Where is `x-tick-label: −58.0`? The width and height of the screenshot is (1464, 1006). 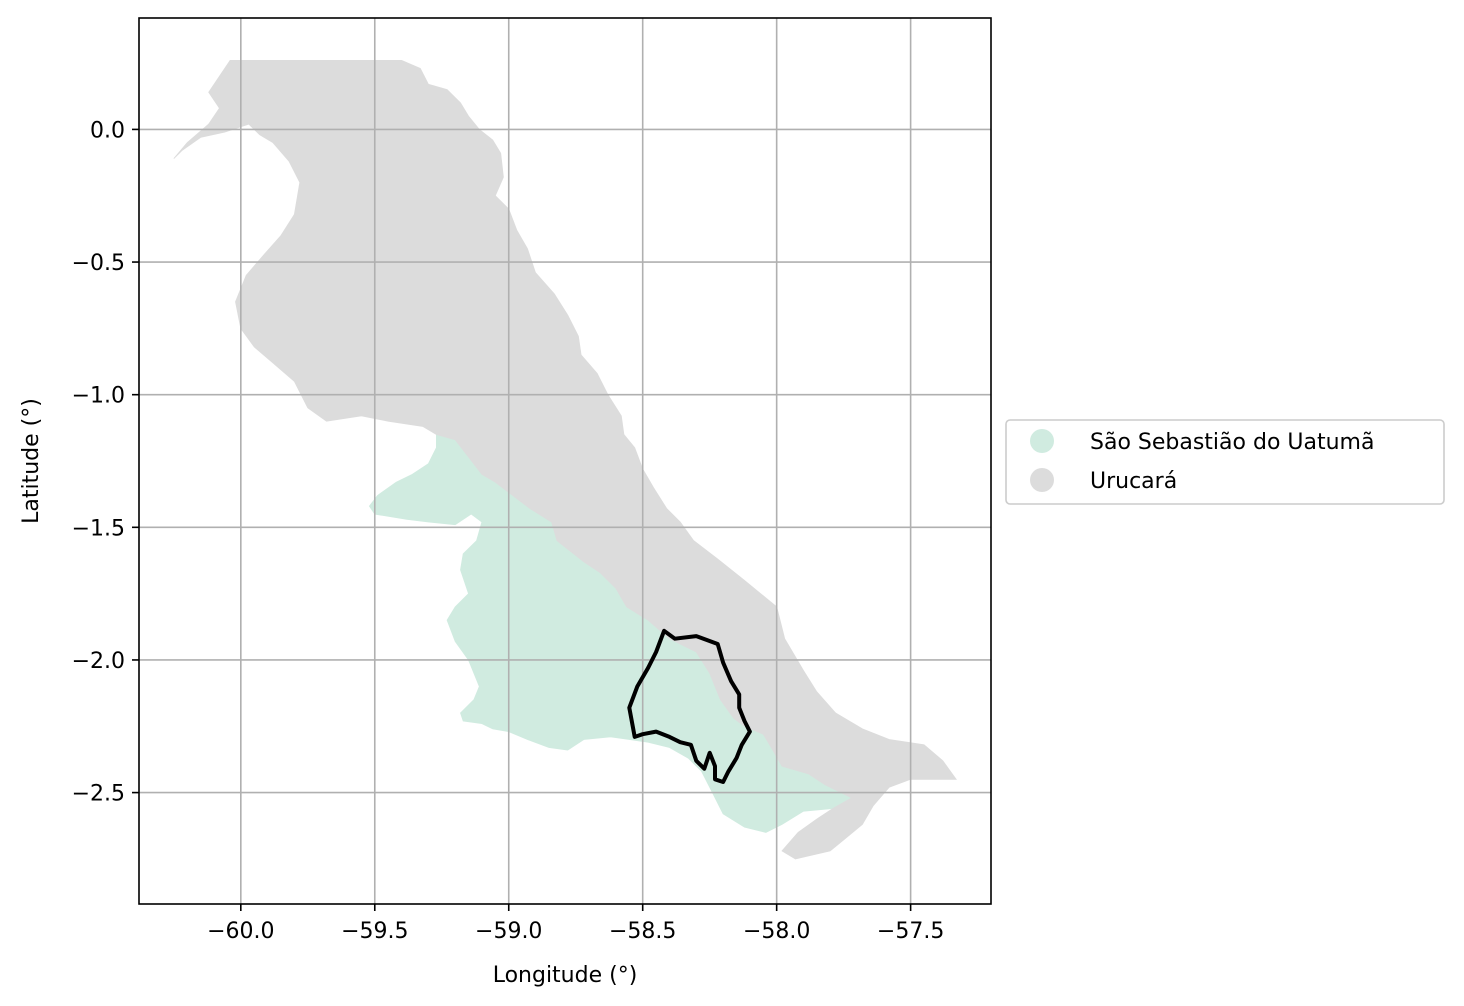 x-tick-label: −58.0 is located at coordinates (776, 931).